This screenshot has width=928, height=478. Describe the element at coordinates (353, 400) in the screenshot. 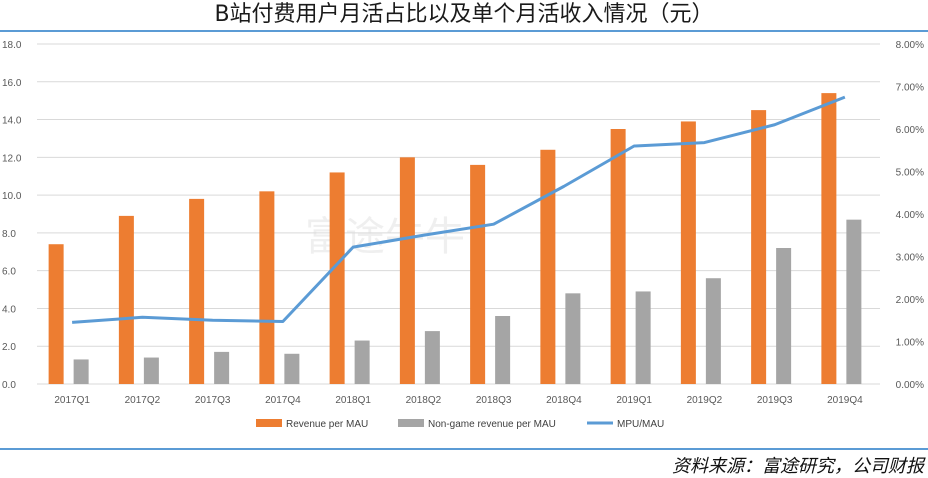

I see `x-tick-label: 2018Q1` at that location.